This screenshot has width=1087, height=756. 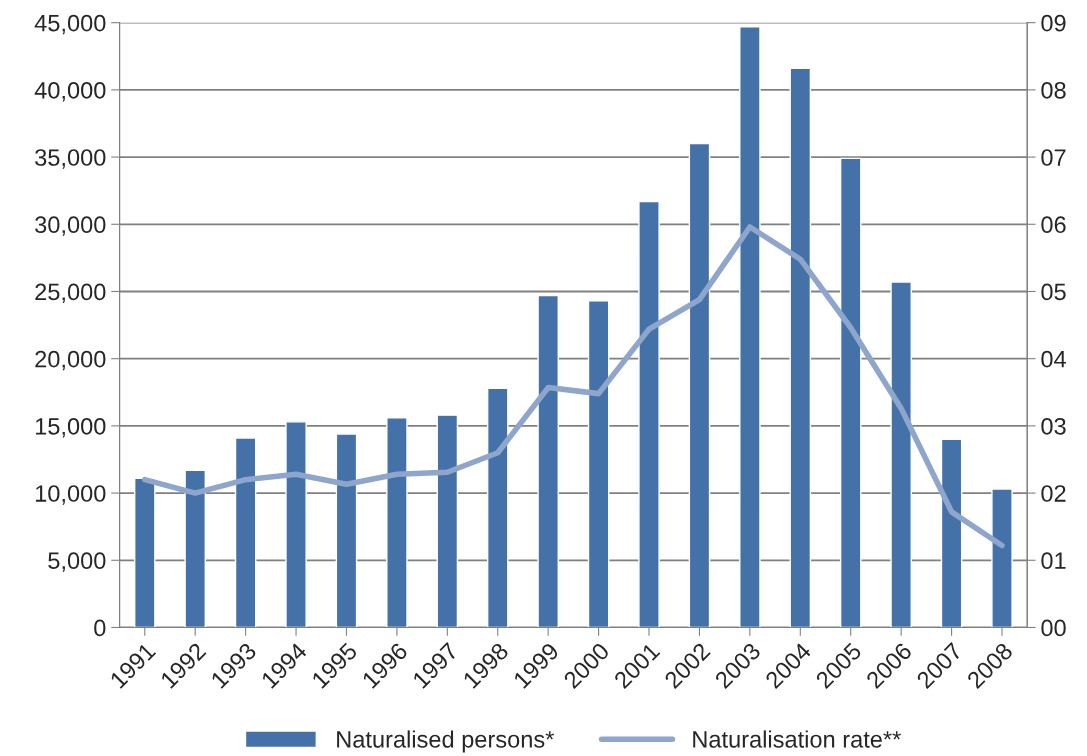 What do you see at coordinates (1053, 561) in the screenshot?
I see `y2-tick-label: 01` at bounding box center [1053, 561].